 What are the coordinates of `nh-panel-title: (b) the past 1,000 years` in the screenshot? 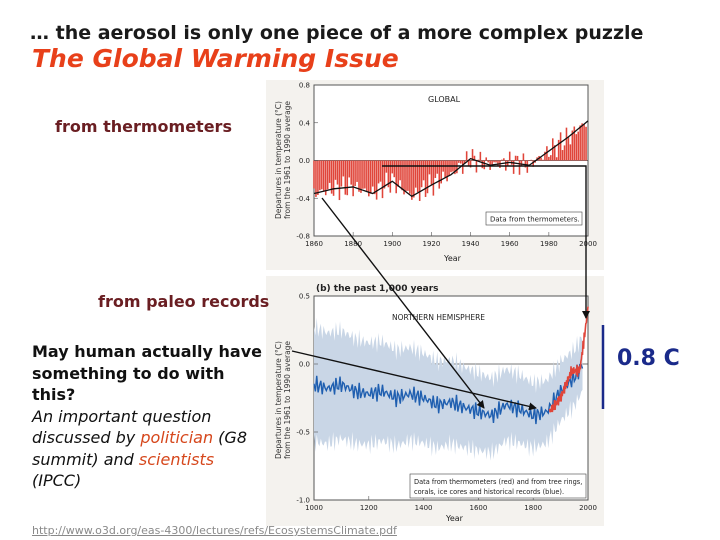 It's located at (377, 289).